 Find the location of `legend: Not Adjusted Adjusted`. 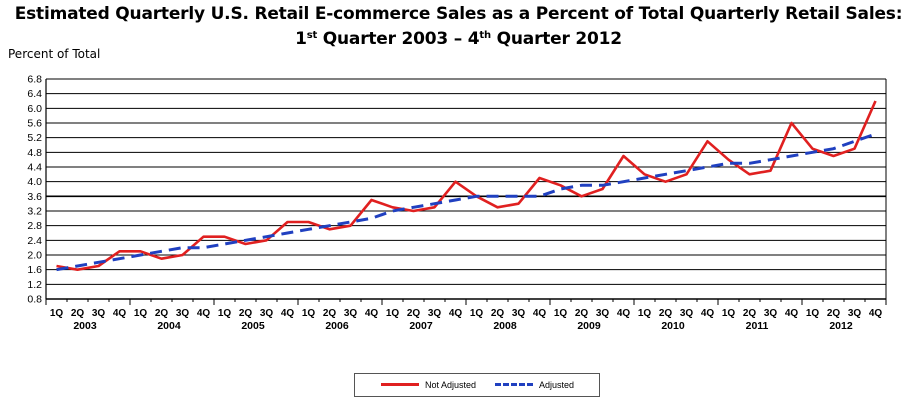

legend: Not Adjusted Adjusted is located at coordinates (477, 385).